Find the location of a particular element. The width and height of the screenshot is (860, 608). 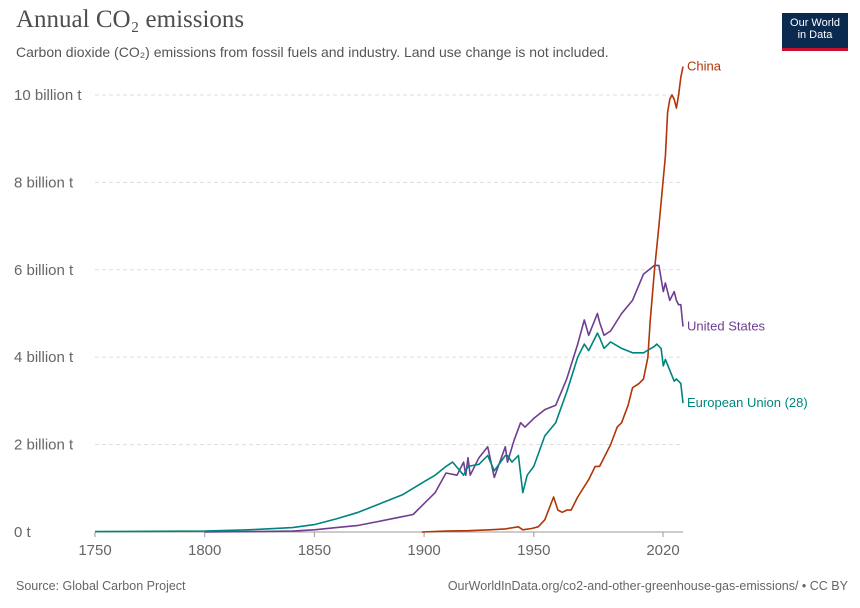

logo-line-1: Our World is located at coordinates (815, 23).